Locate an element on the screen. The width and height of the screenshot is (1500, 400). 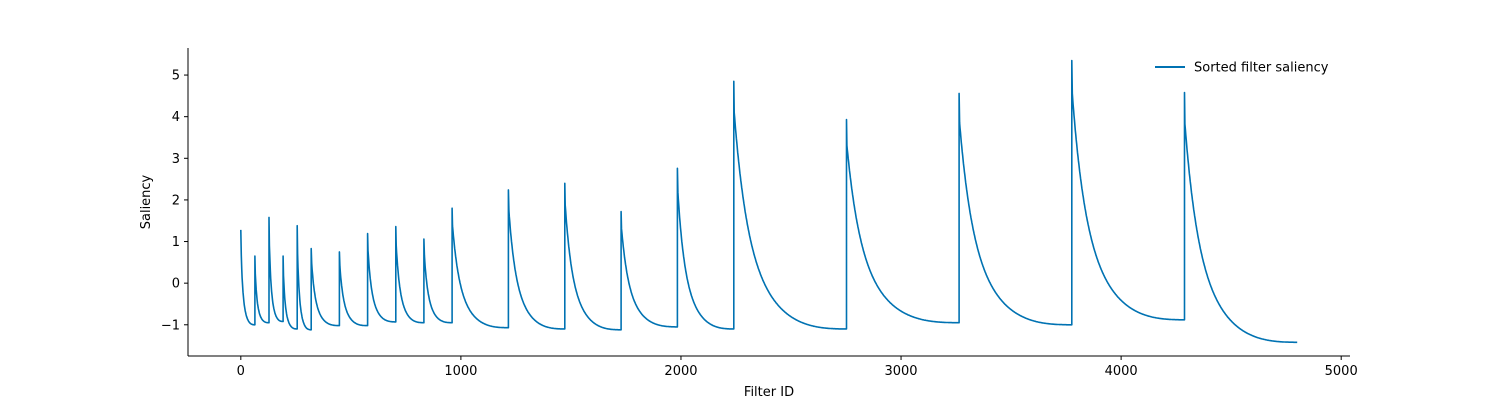
y-tick-label: −1 is located at coordinates (170, 325).